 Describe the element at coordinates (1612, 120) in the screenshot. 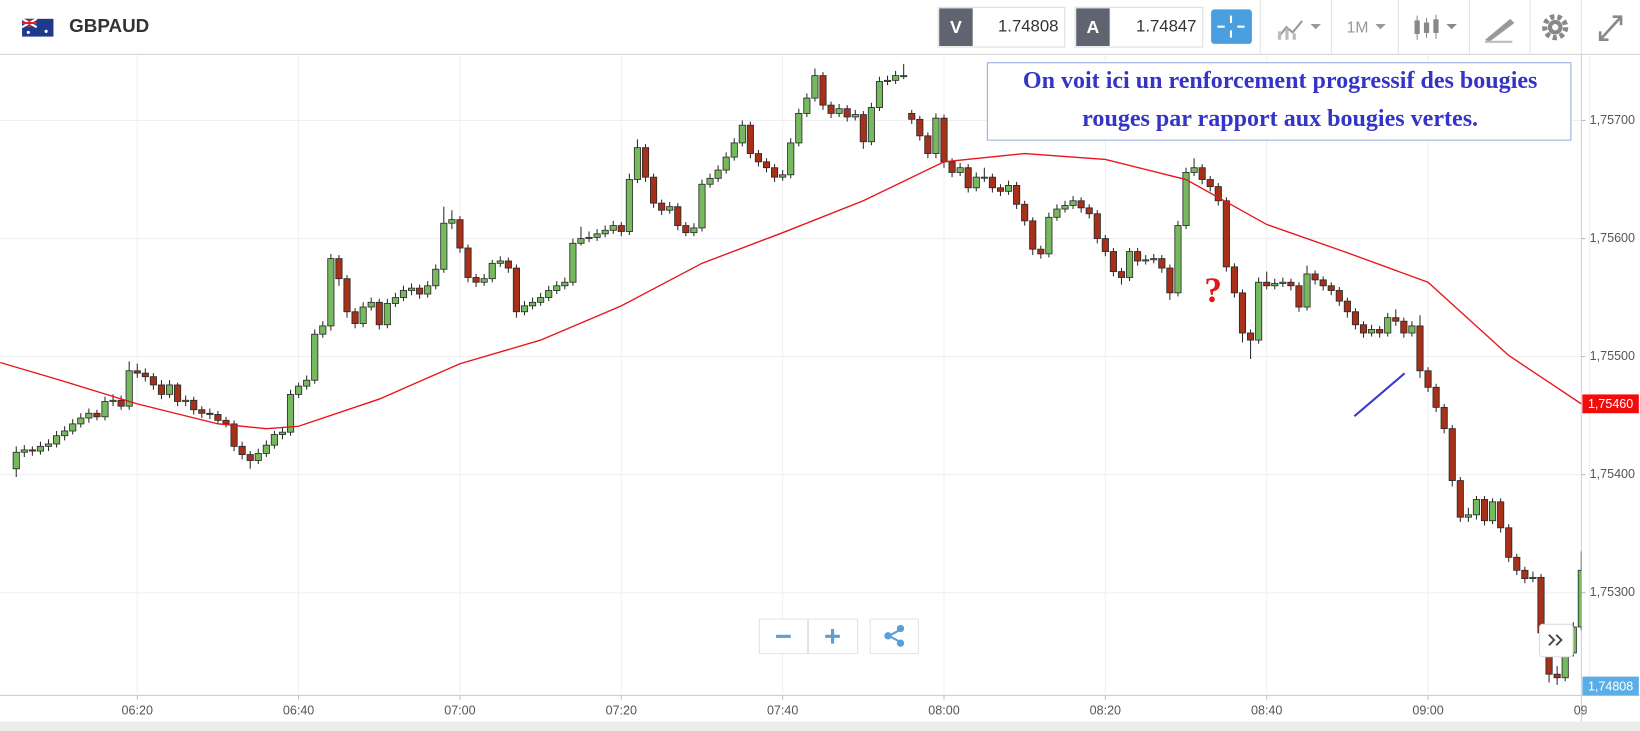

I see `y-tick-label: 1,75700` at that location.